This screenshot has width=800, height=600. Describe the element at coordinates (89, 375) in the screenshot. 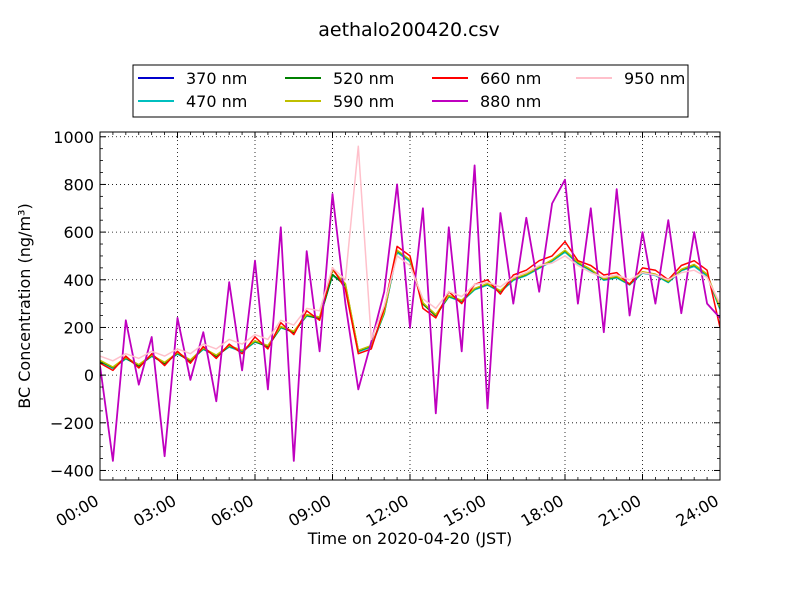

I see `y-tick-label: 0` at that location.